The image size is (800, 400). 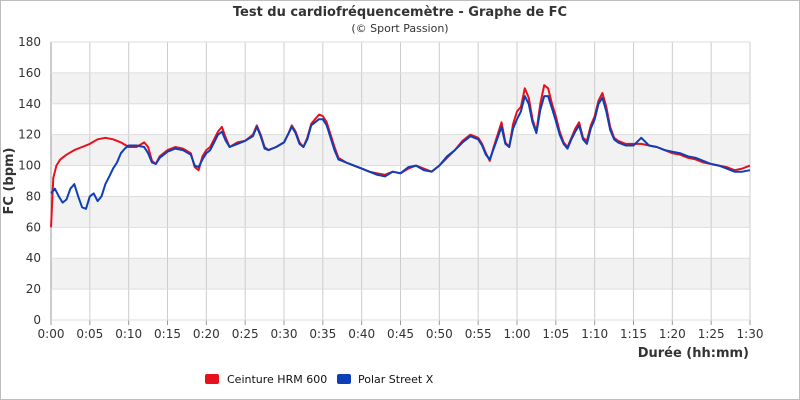 I want to click on x-tick-label: 1:15, so click(x=633, y=334).